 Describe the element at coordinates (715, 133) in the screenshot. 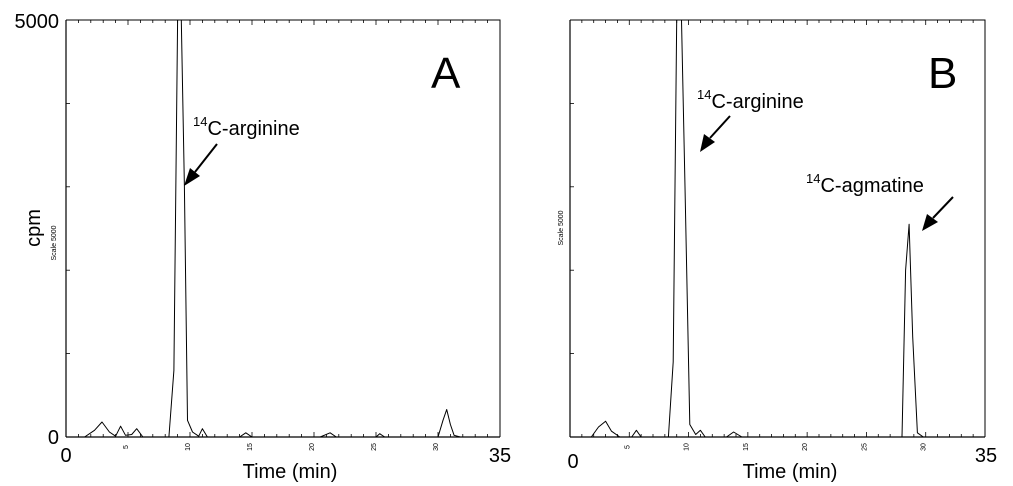

I see `annotation-arrow-arginine` at that location.